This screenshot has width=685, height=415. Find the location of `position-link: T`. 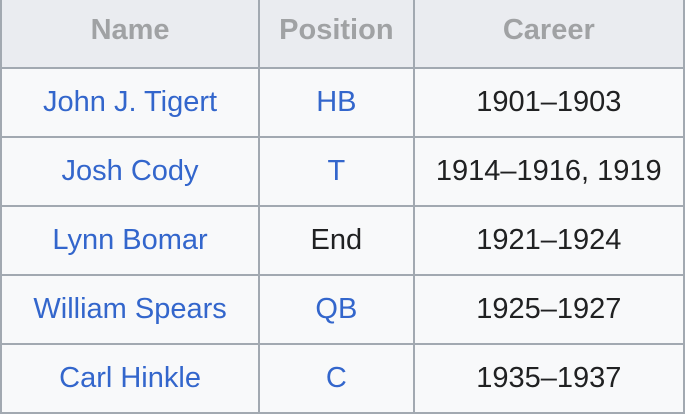

position-link: T is located at coordinates (336, 171).